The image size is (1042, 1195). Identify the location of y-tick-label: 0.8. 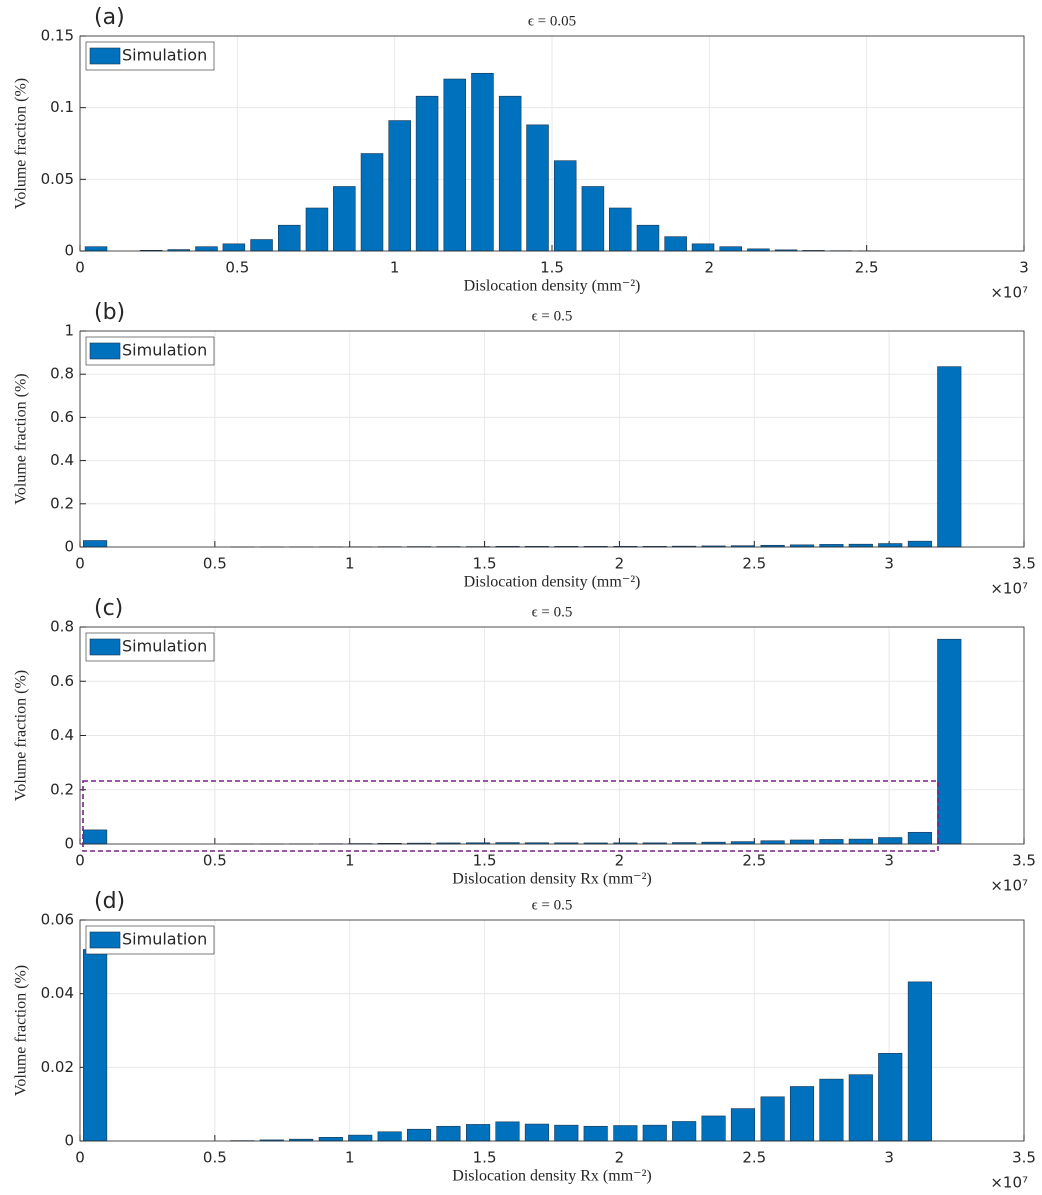
(62, 627).